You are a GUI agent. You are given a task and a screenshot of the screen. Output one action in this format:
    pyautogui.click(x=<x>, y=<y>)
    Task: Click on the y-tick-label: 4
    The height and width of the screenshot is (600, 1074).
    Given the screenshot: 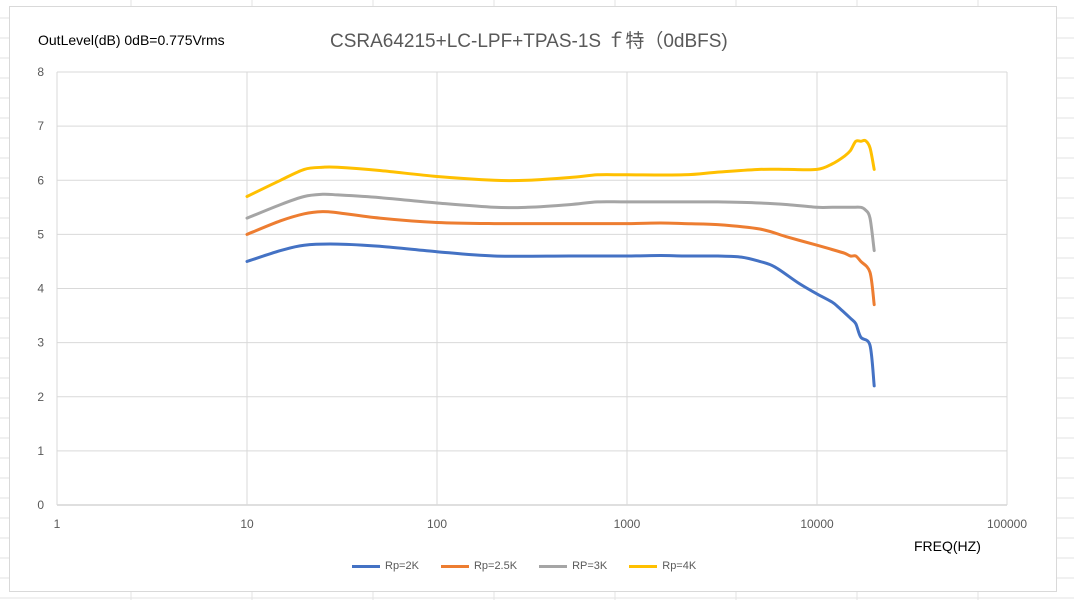 What is the action you would take?
    pyautogui.click(x=40, y=289)
    